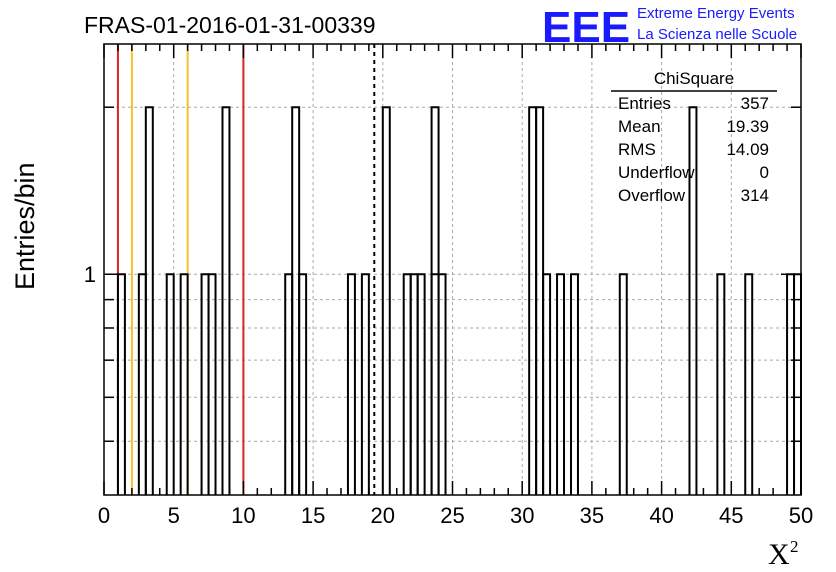 This screenshot has height=572, width=836. I want to click on x-axis-label-superscript: 2, so click(794, 546).